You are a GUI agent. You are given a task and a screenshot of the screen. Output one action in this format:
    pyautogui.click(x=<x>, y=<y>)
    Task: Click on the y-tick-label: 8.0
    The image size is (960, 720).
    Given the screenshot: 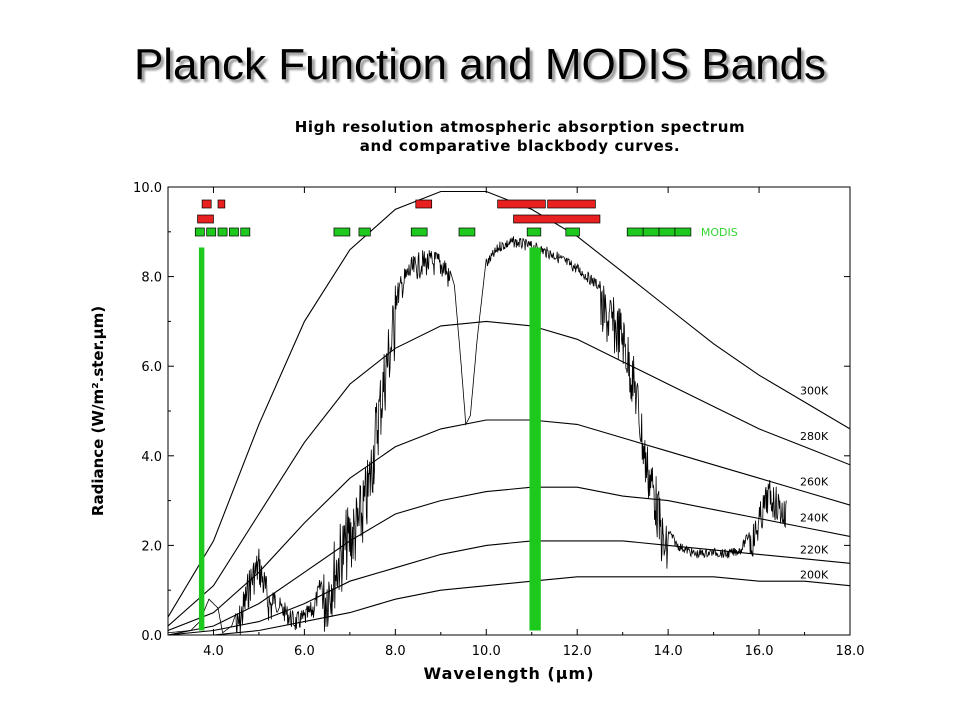 What is the action you would take?
    pyautogui.click(x=151, y=278)
    